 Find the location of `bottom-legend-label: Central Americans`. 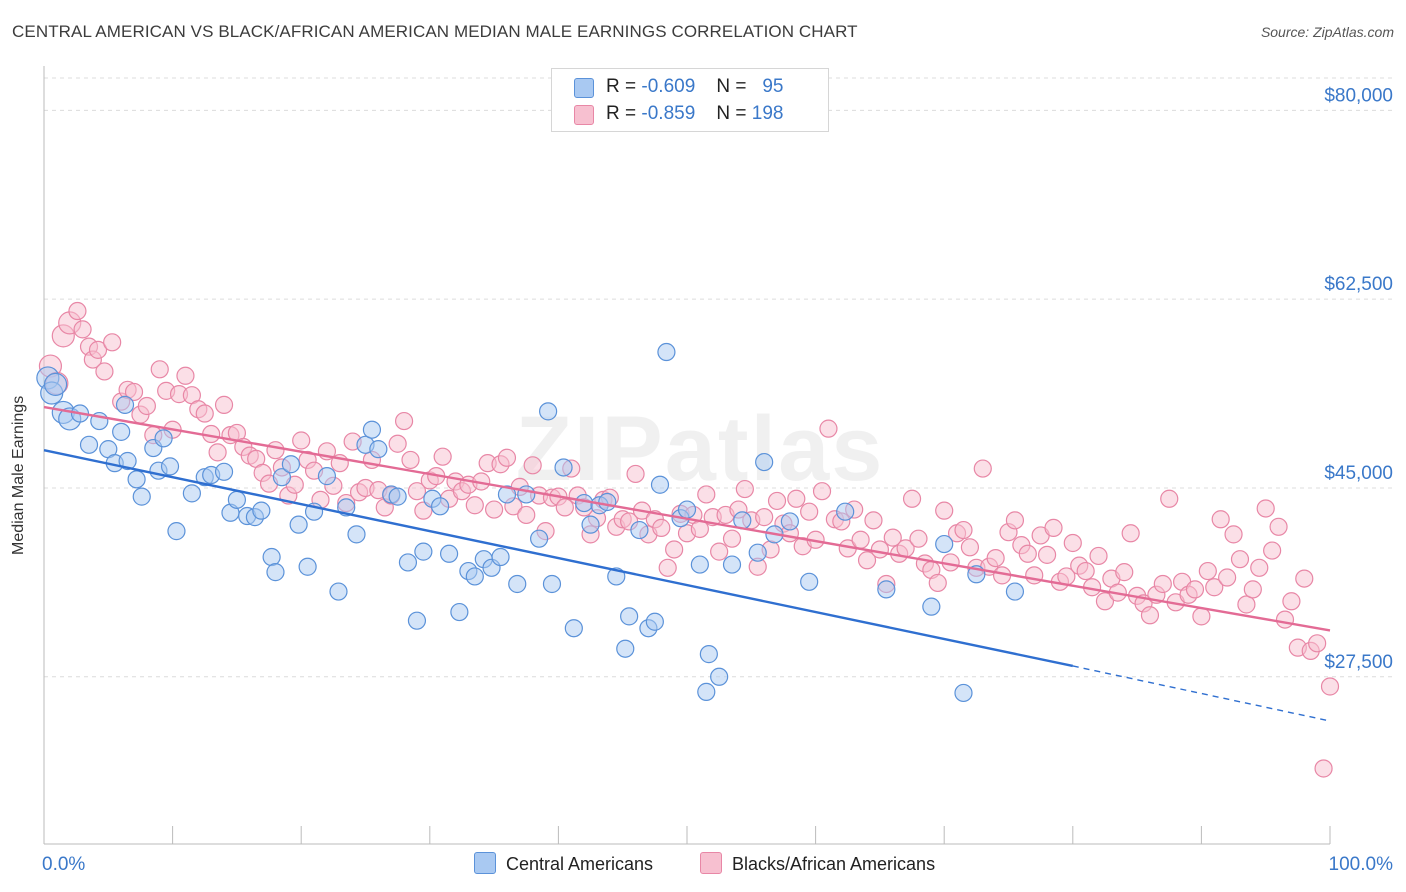

bottom-legend-label: Central Americans is located at coordinates (580, 864).